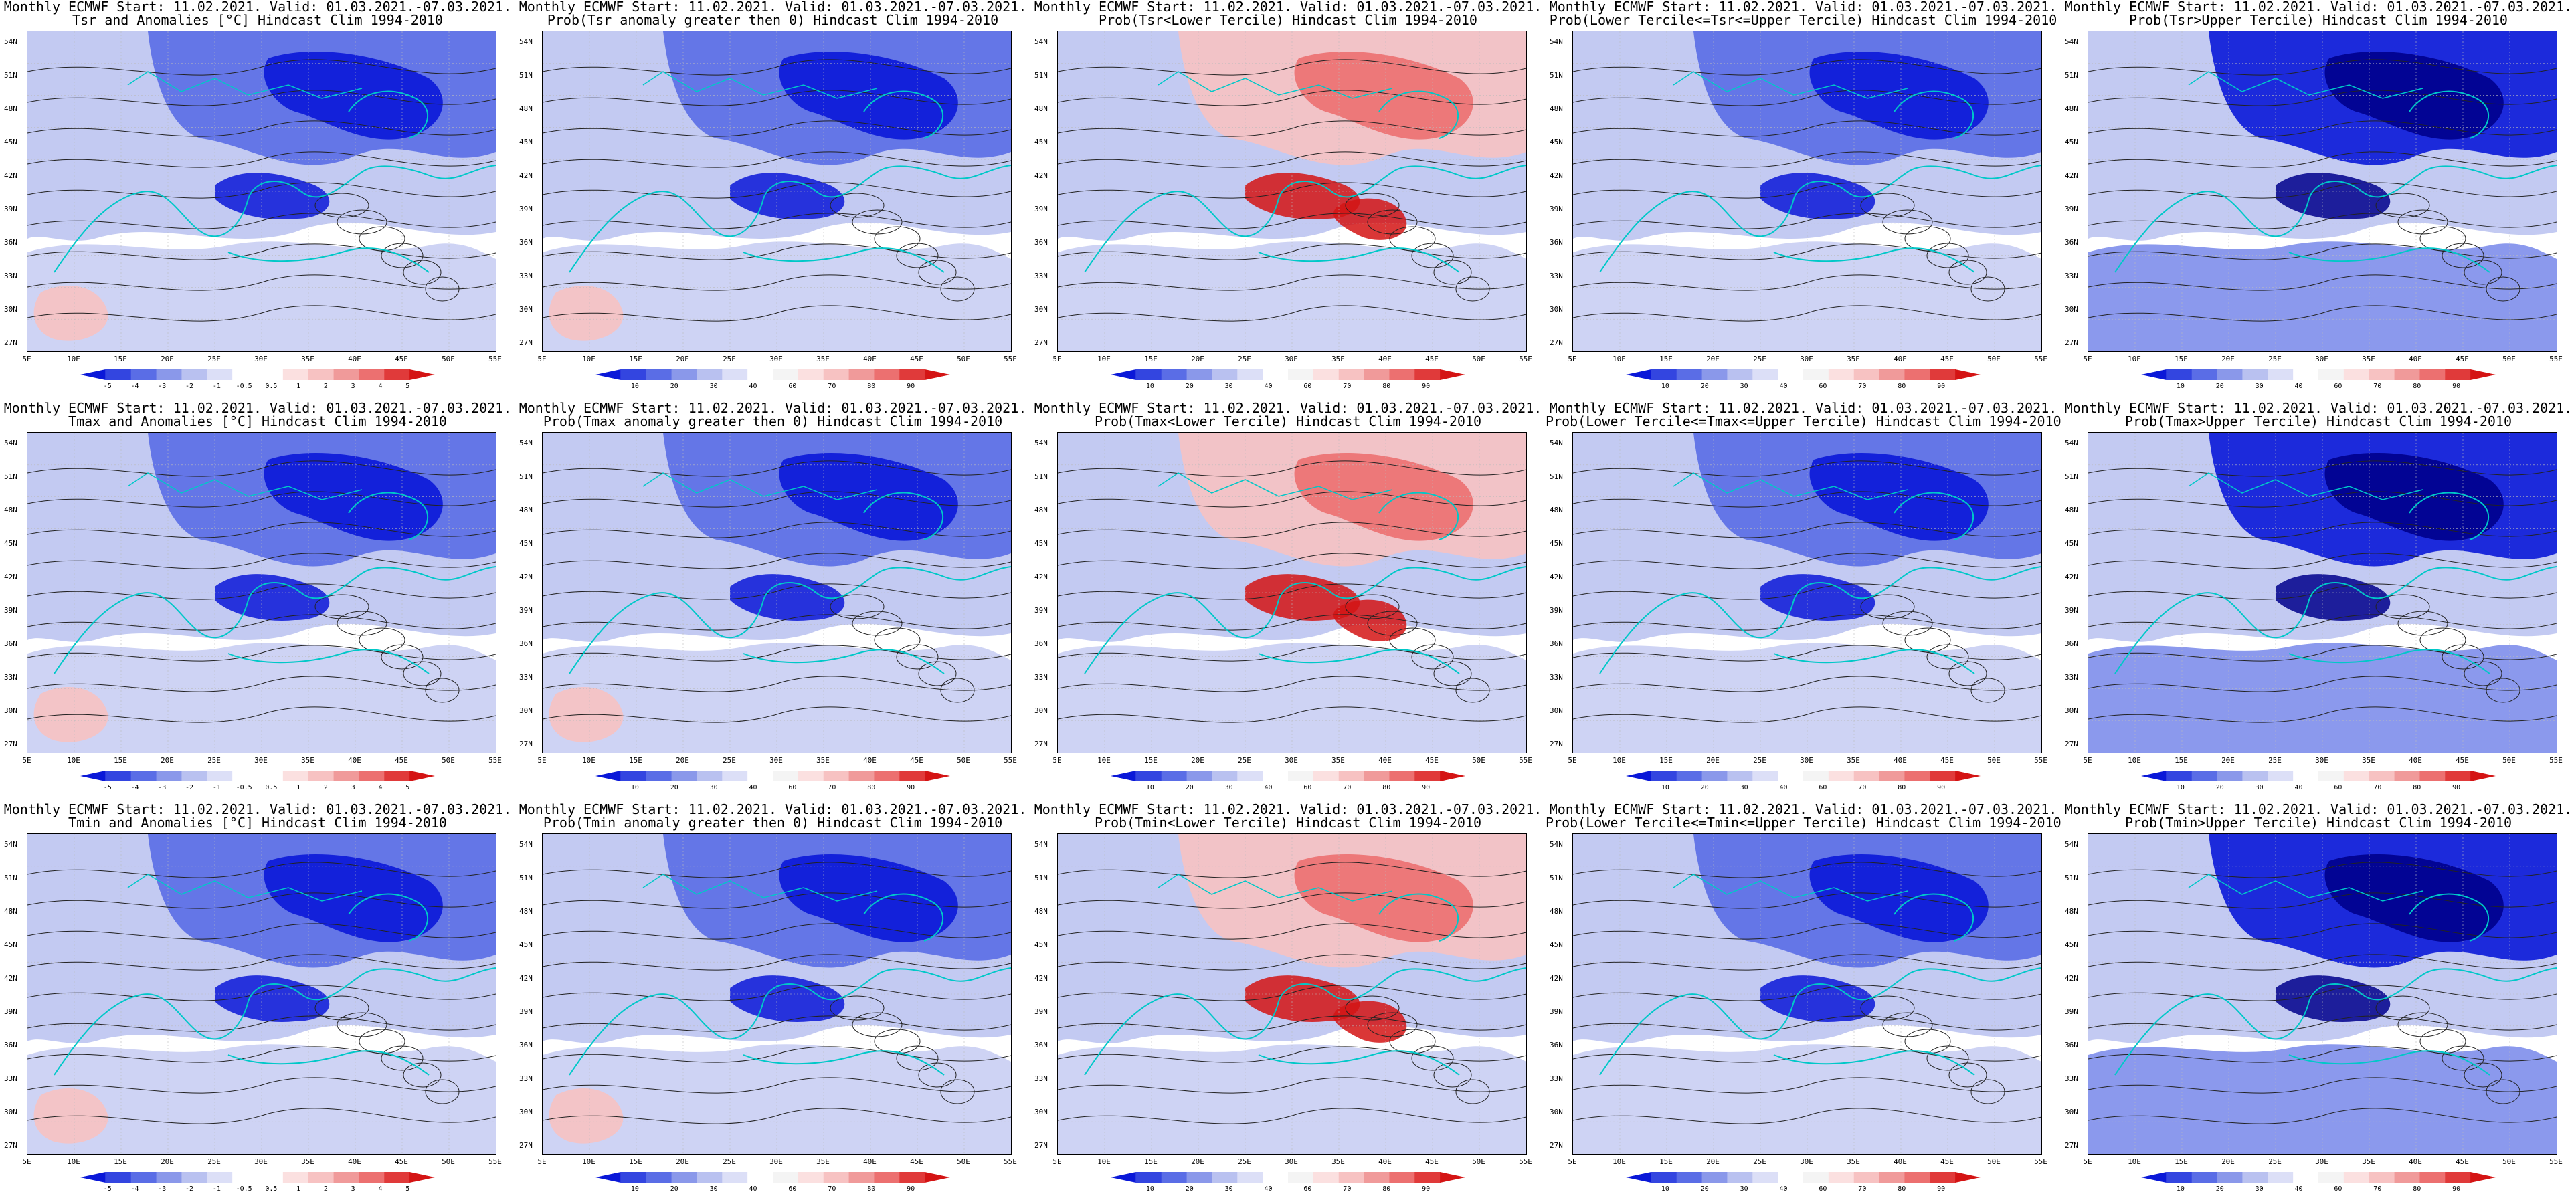  What do you see at coordinates (911, 1189) in the screenshot?
I see `colorbar-tick-label: 90` at bounding box center [911, 1189].